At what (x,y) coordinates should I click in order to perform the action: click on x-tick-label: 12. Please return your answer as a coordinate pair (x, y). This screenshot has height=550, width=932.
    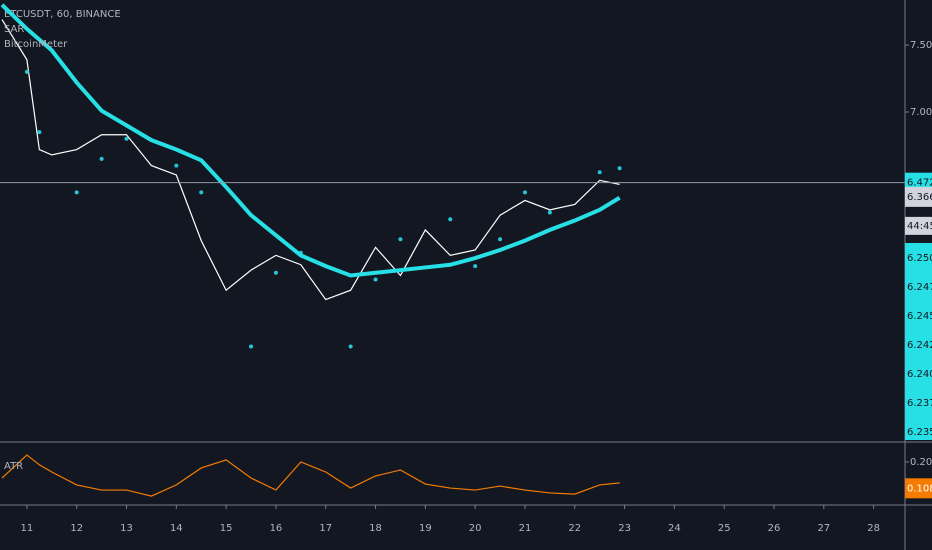
    Looking at the image, I should click on (76, 528).